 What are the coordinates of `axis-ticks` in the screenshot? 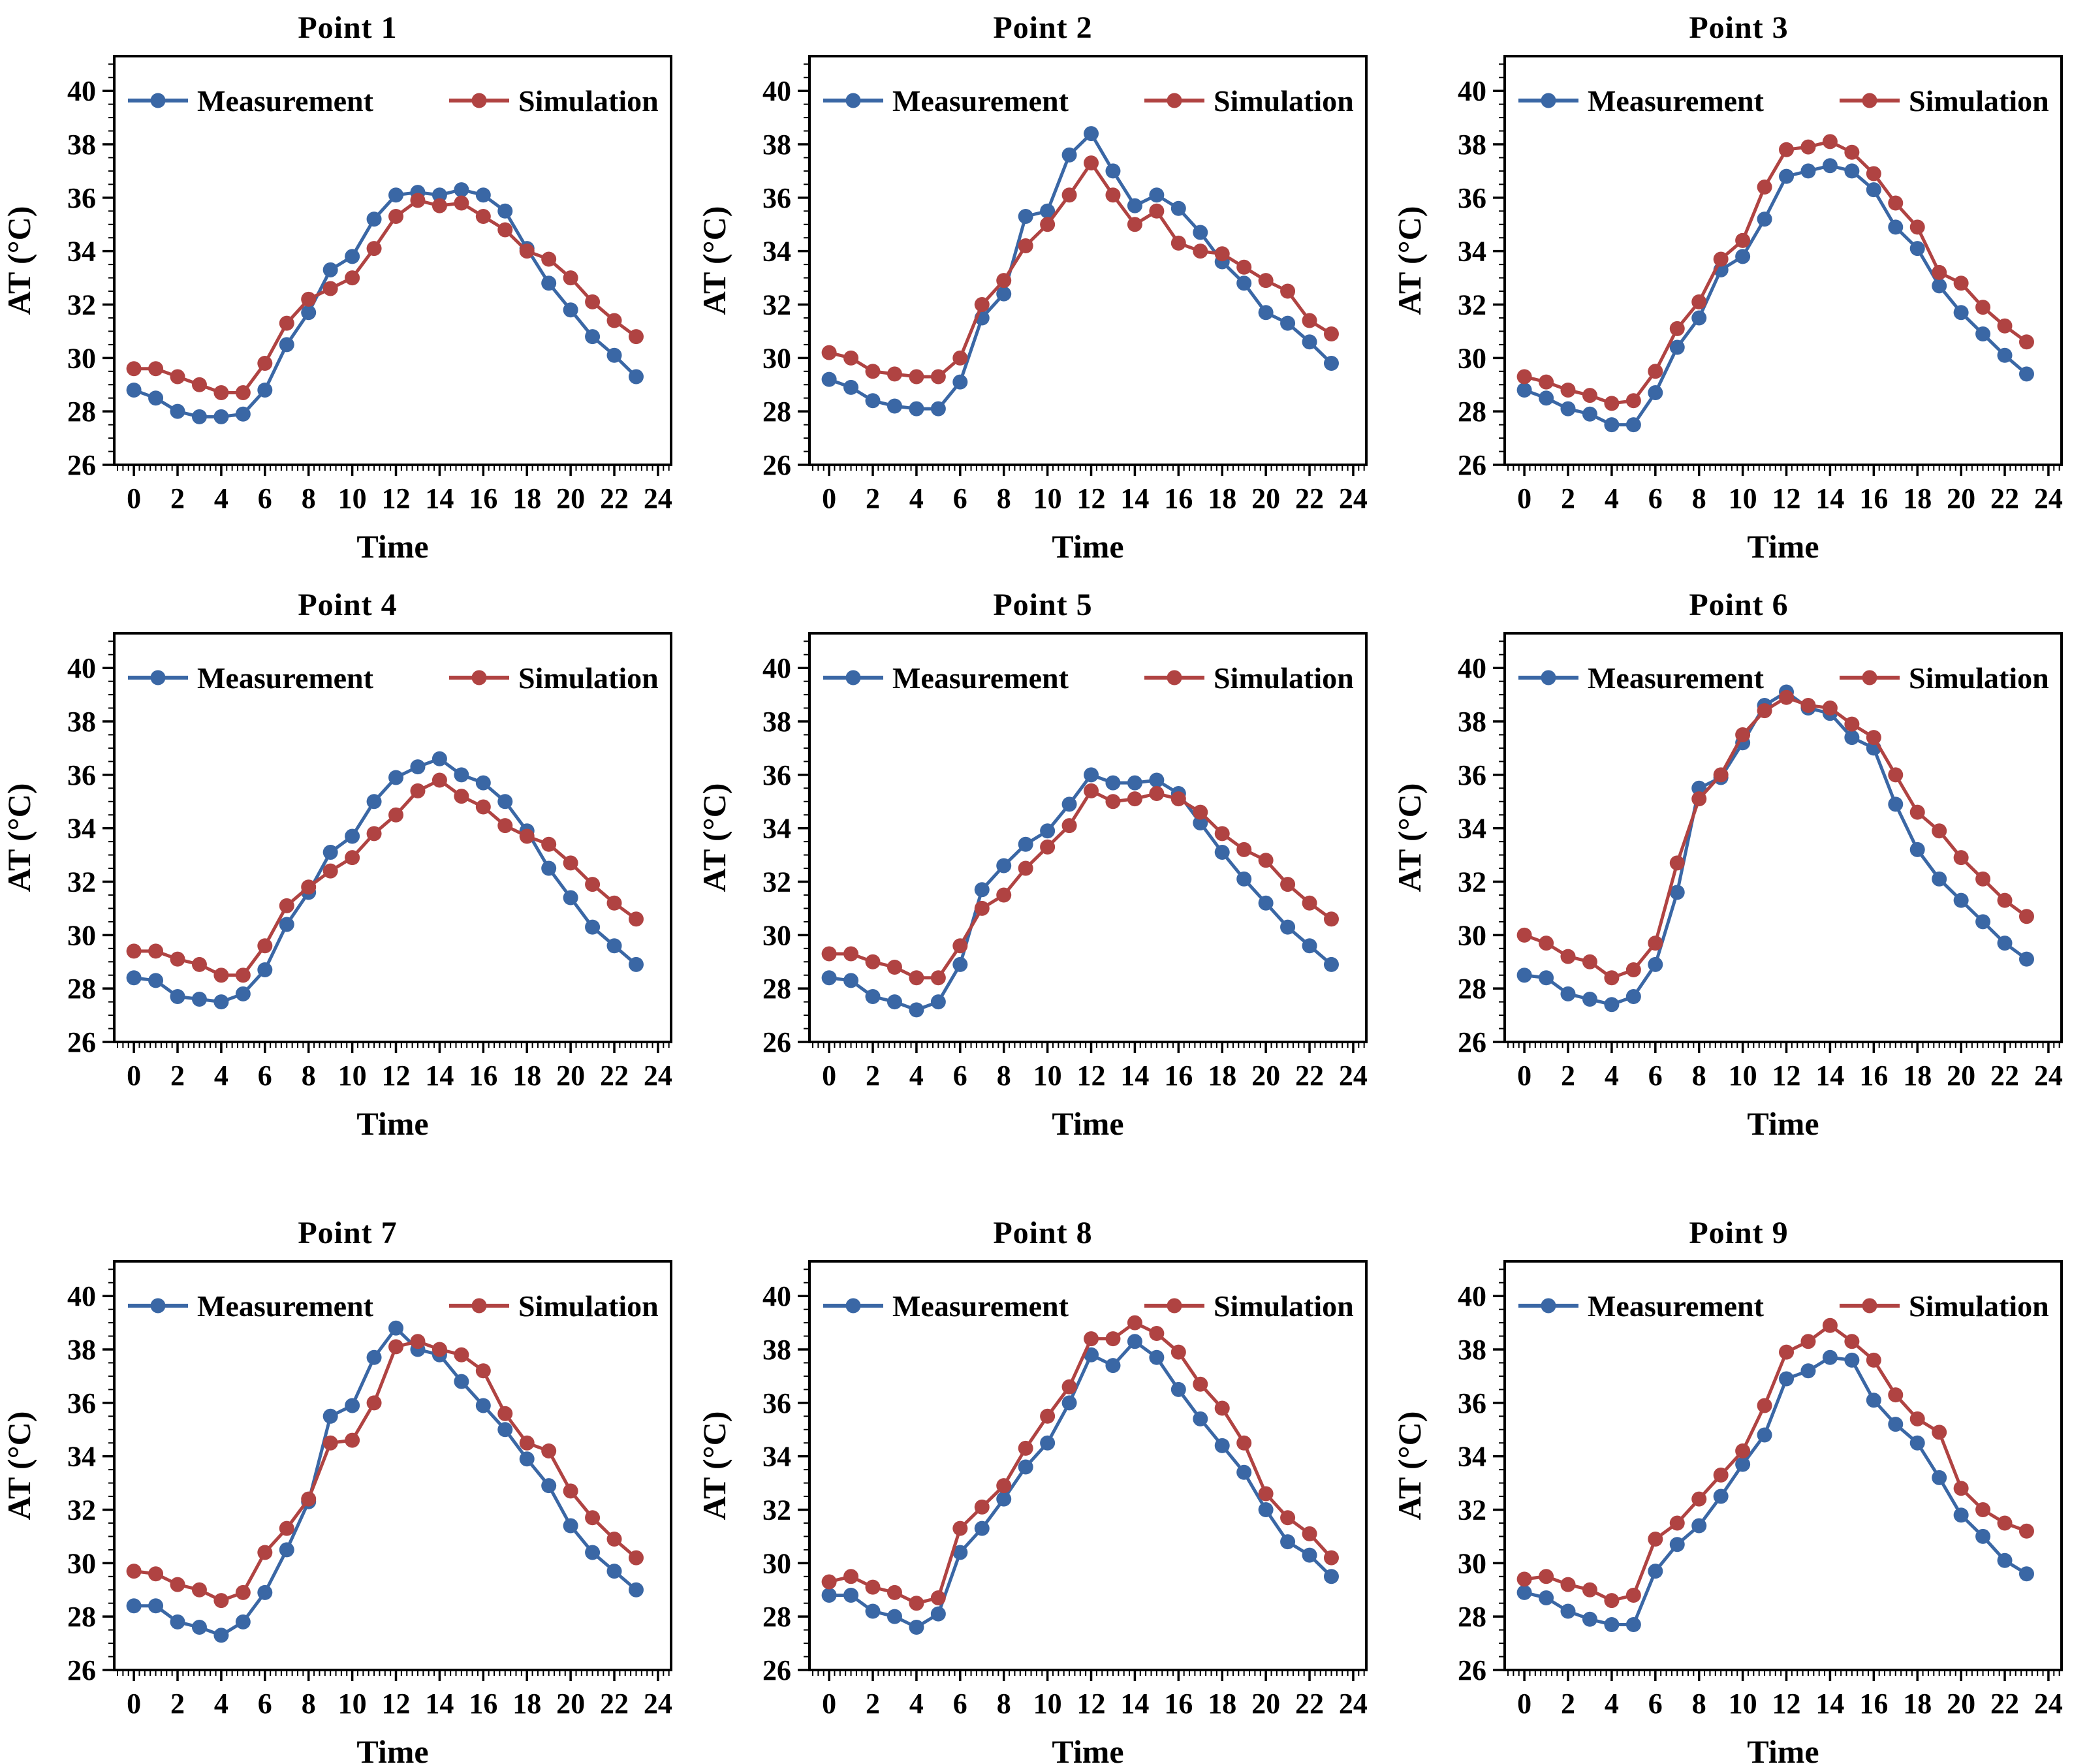 It's located at (386, 1474).